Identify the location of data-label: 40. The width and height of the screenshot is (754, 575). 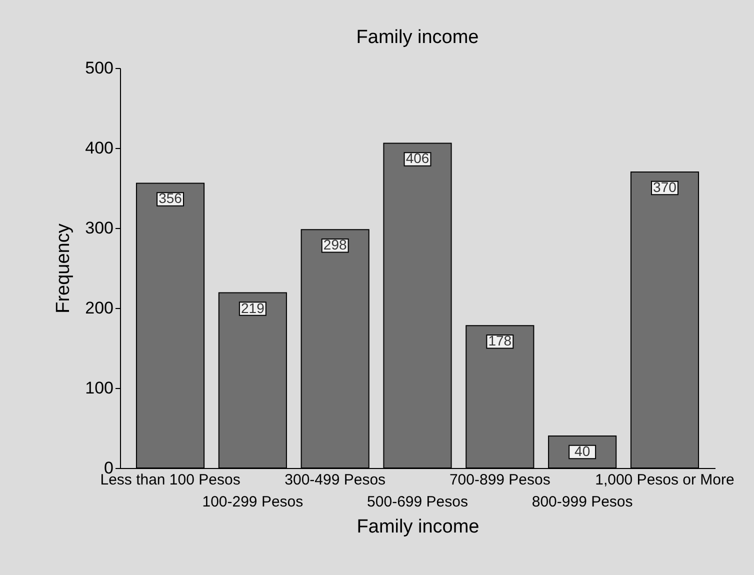
(582, 451).